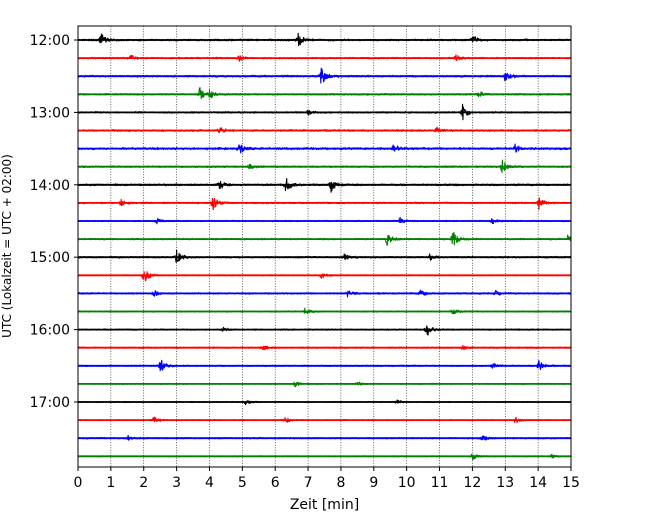 This screenshot has height=520, width=650. Describe the element at coordinates (340, 483) in the screenshot. I see `x-tick-label: 8` at that location.